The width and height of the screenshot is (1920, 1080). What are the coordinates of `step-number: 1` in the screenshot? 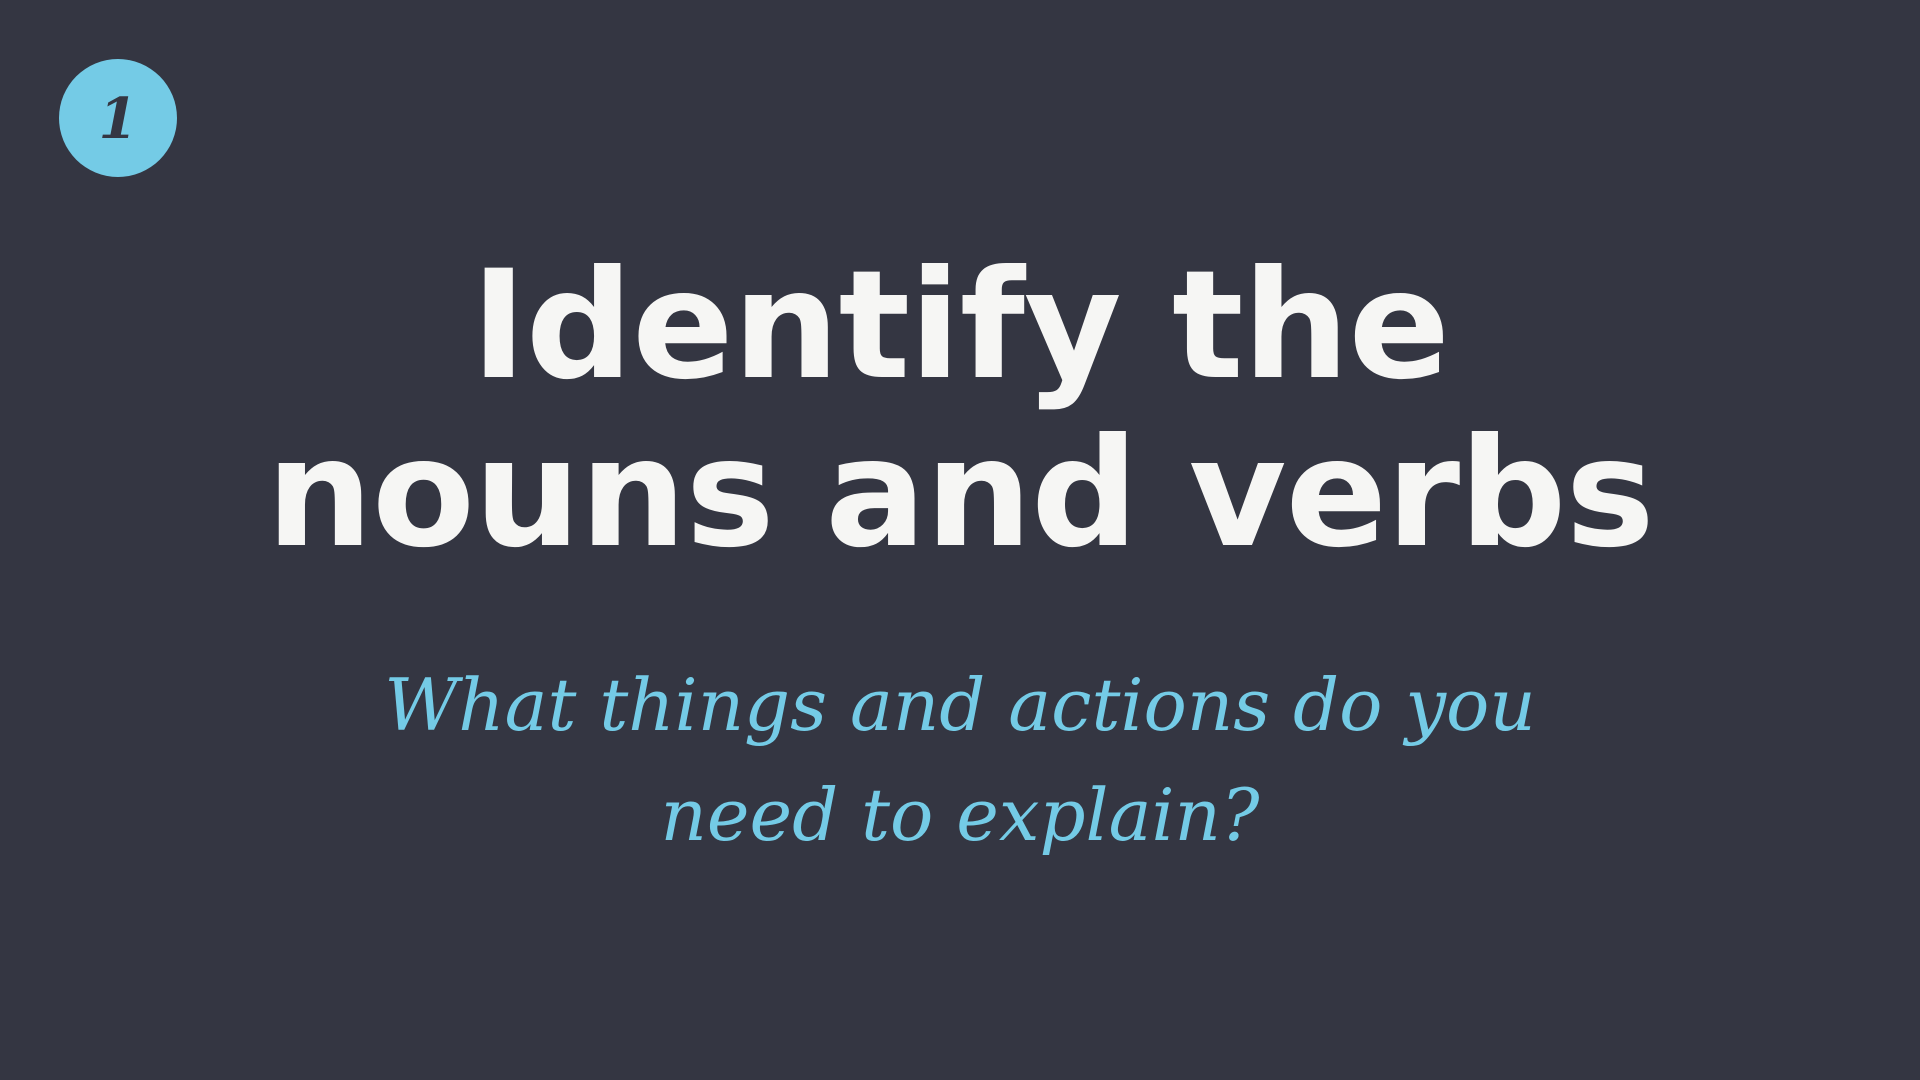 It's located at (118, 119).